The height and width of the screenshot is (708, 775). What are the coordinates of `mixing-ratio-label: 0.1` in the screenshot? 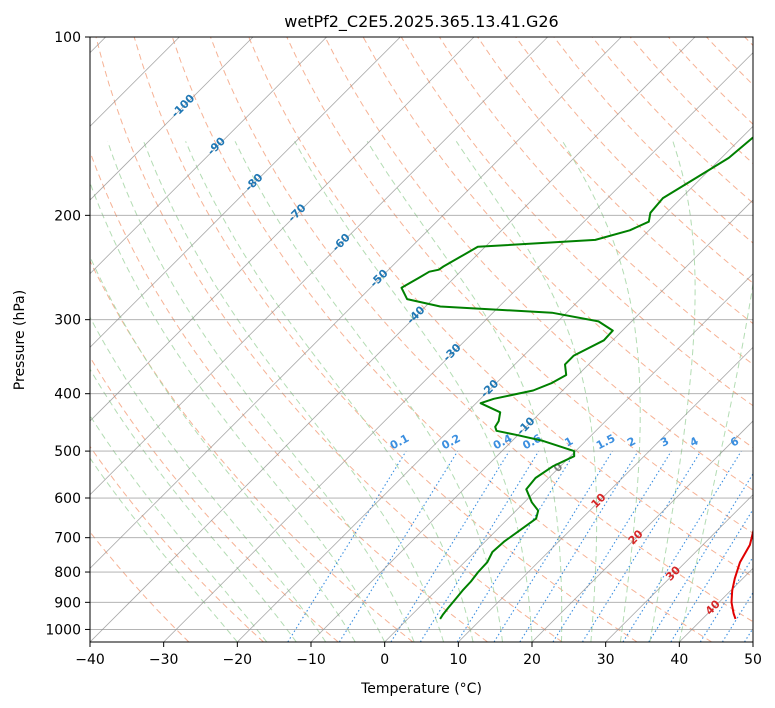 It's located at (399, 442).